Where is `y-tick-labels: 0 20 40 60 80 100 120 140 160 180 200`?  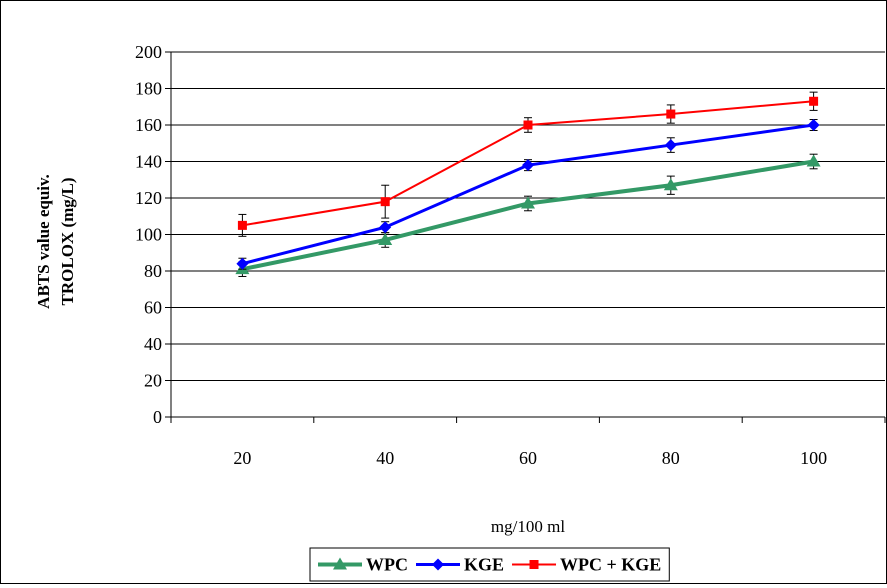 y-tick-labels: 0 20 40 60 80 100 120 140 160 180 200 is located at coordinates (148, 234).